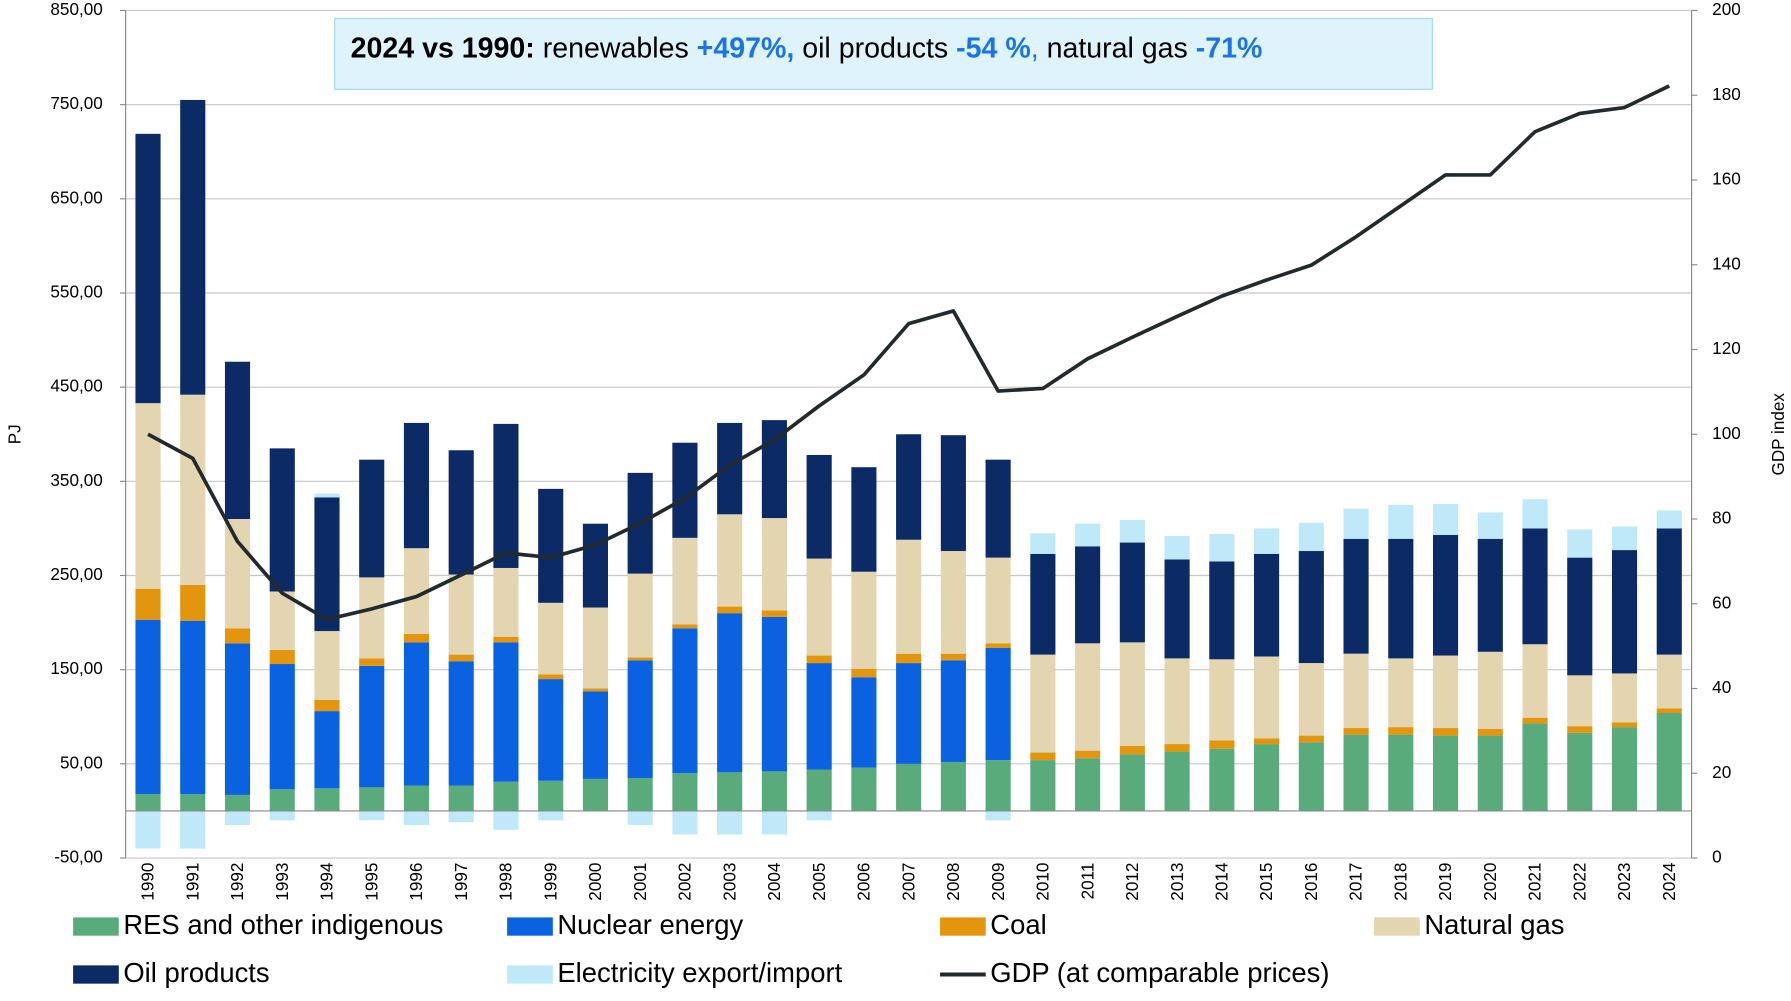 Image resolution: width=1791 pixels, height=1001 pixels. Describe the element at coordinates (640, 882) in the screenshot. I see `x-tick-label: 2001` at that location.